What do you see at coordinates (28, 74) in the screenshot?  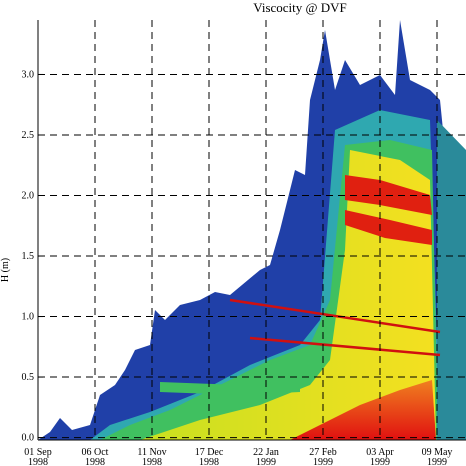 I see `y-tick-label: 3.0` at bounding box center [28, 74].